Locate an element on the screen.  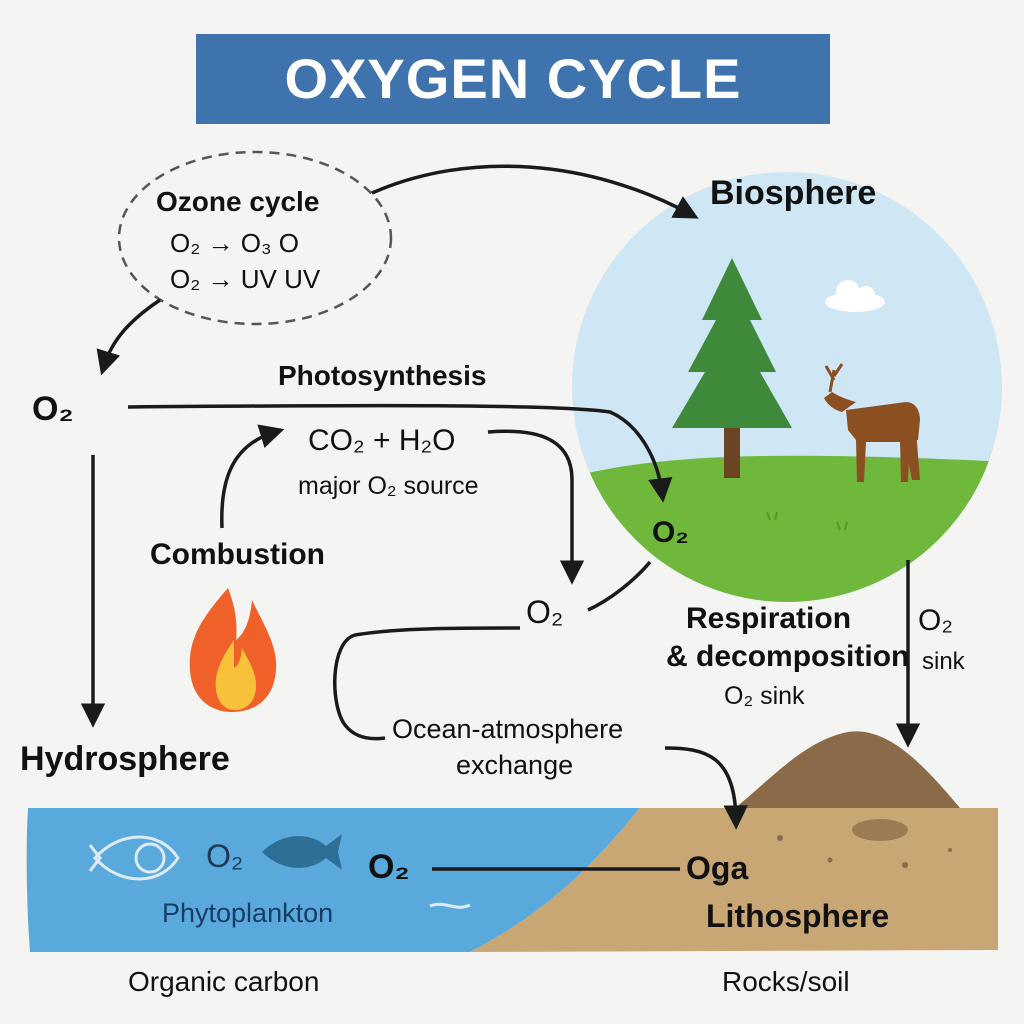
biosphere-label: Biosphere is located at coordinates (793, 193).